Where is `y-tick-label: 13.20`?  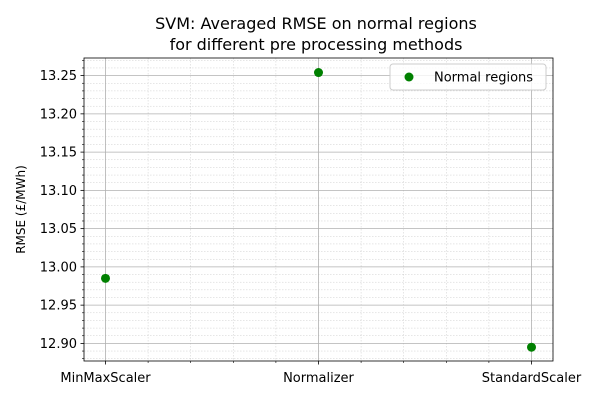
y-tick-label: 13.20 is located at coordinates (58, 114).